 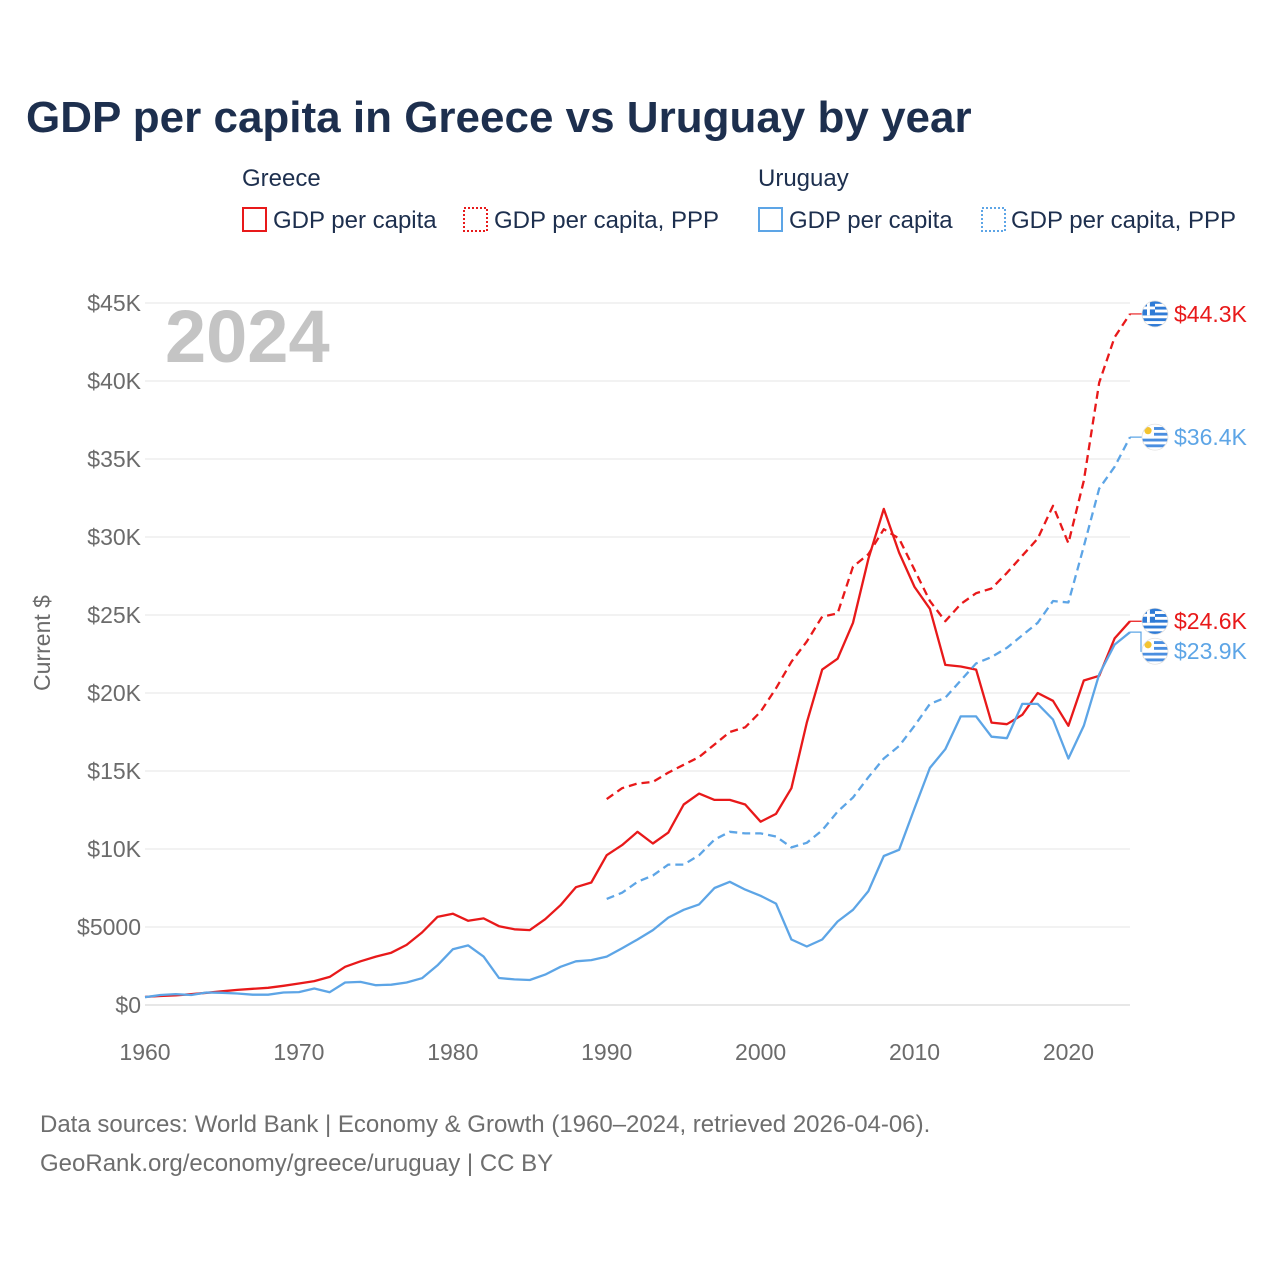 What do you see at coordinates (114, 771) in the screenshot?
I see `y-tick-label: $15K` at bounding box center [114, 771].